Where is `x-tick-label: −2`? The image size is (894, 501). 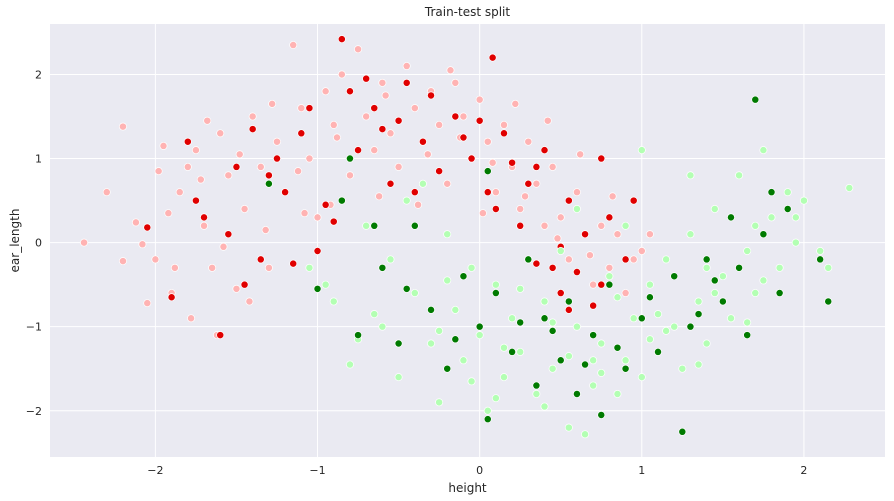 x-tick-label: −2 is located at coordinates (155, 470).